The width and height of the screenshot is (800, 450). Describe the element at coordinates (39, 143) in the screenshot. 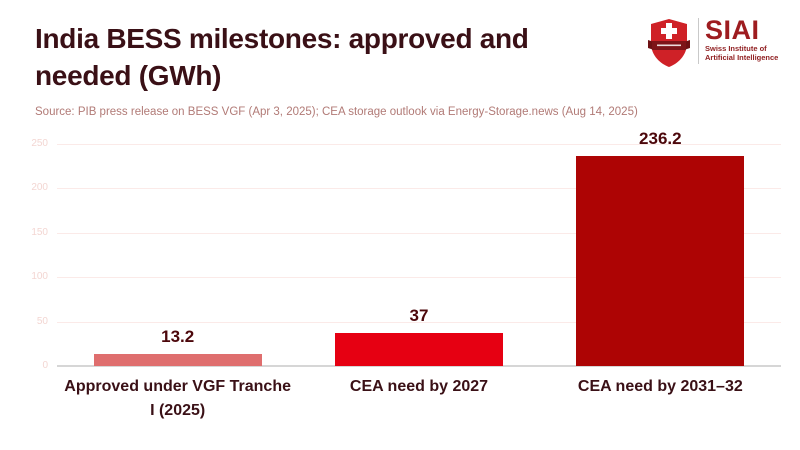

I see `y-tick-label: 250` at that location.